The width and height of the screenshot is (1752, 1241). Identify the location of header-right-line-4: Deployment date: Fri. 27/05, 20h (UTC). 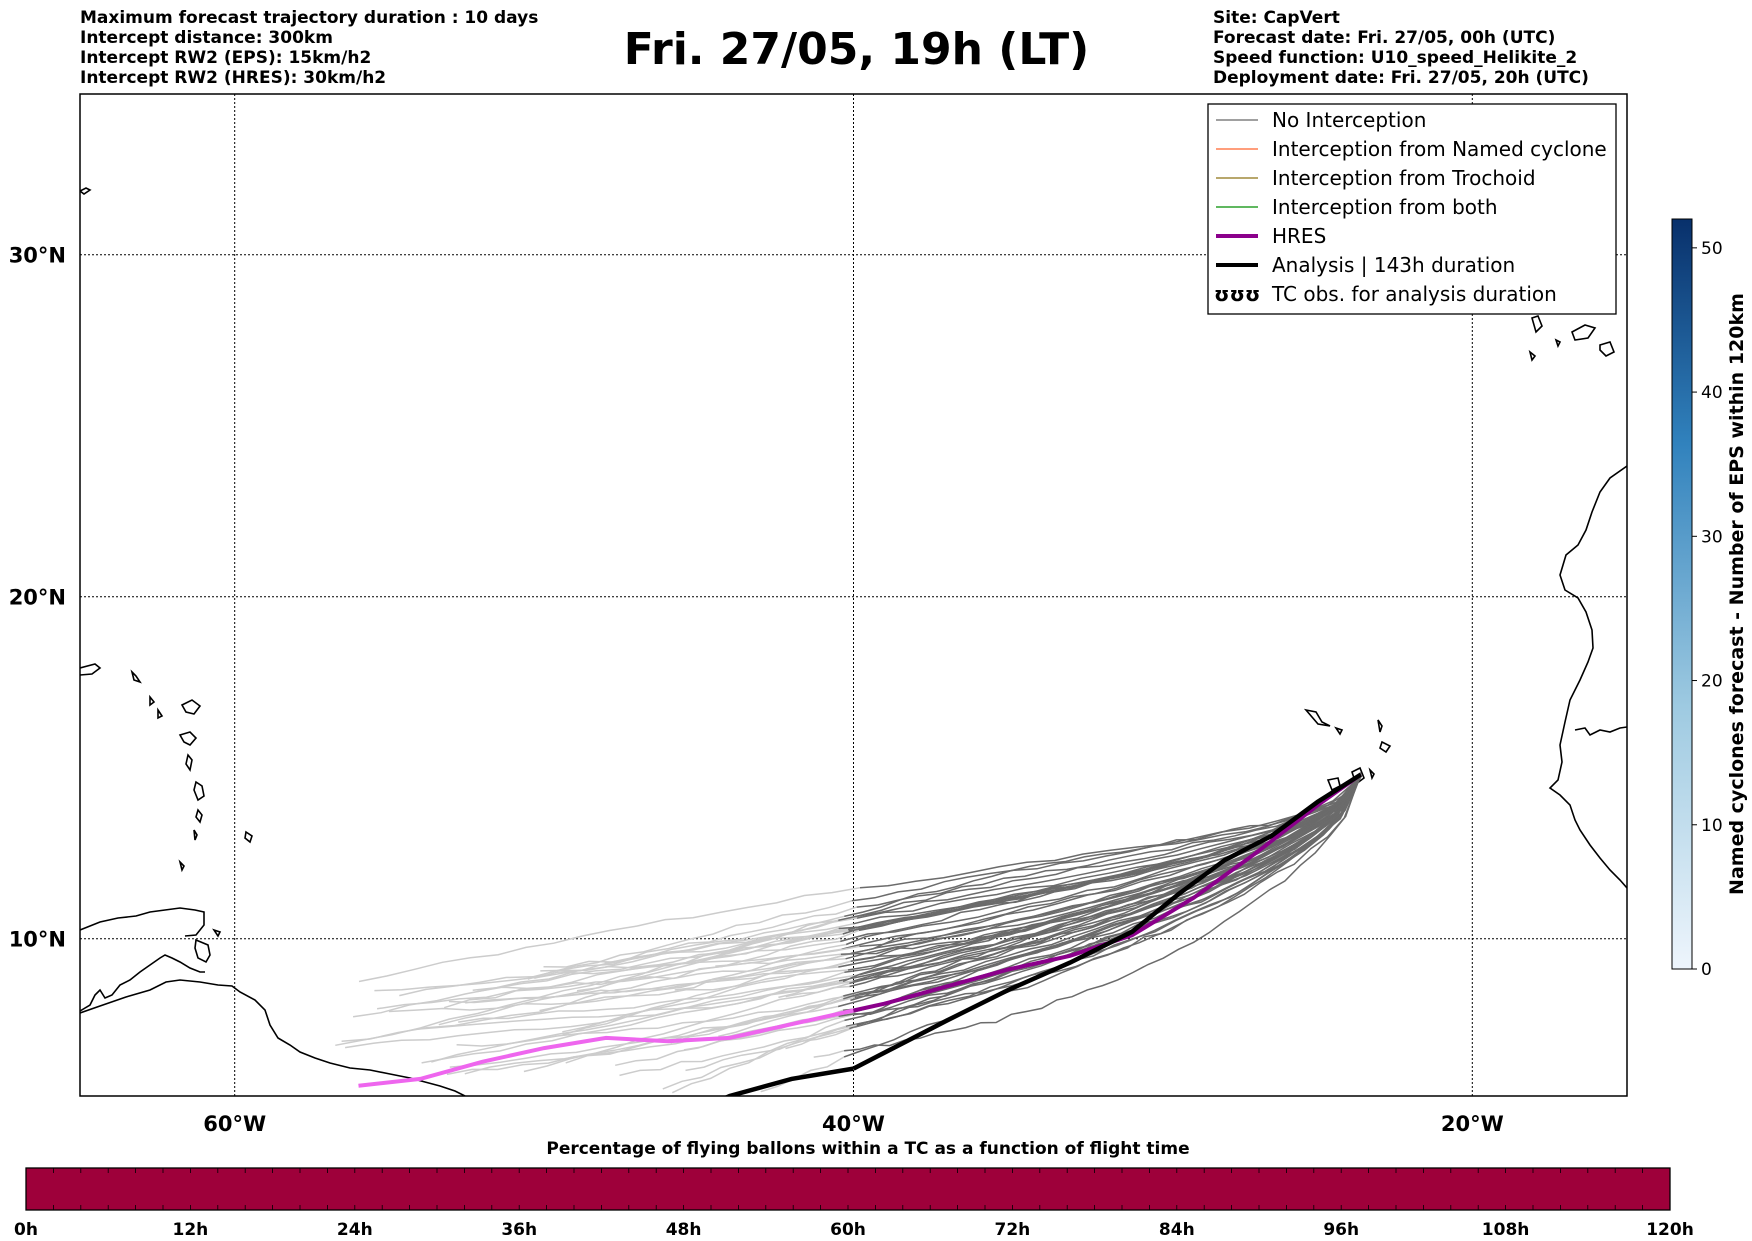
(1401, 78).